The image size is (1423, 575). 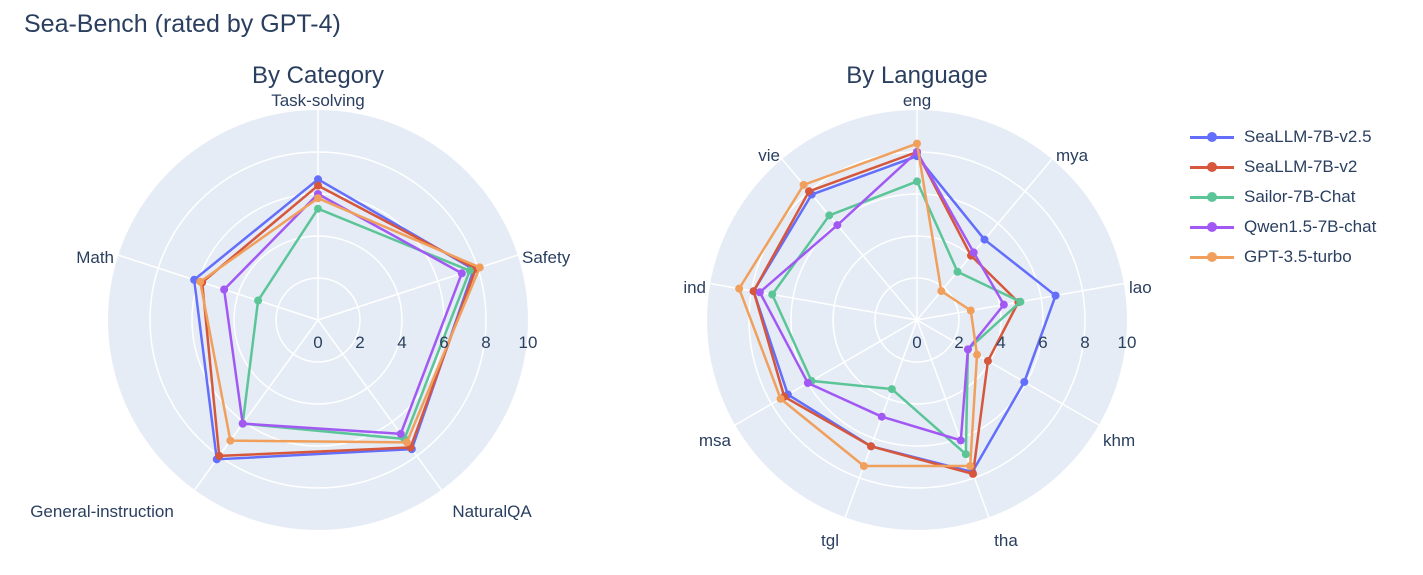 I want to click on radial-tick-label: 6, so click(x=443, y=342).